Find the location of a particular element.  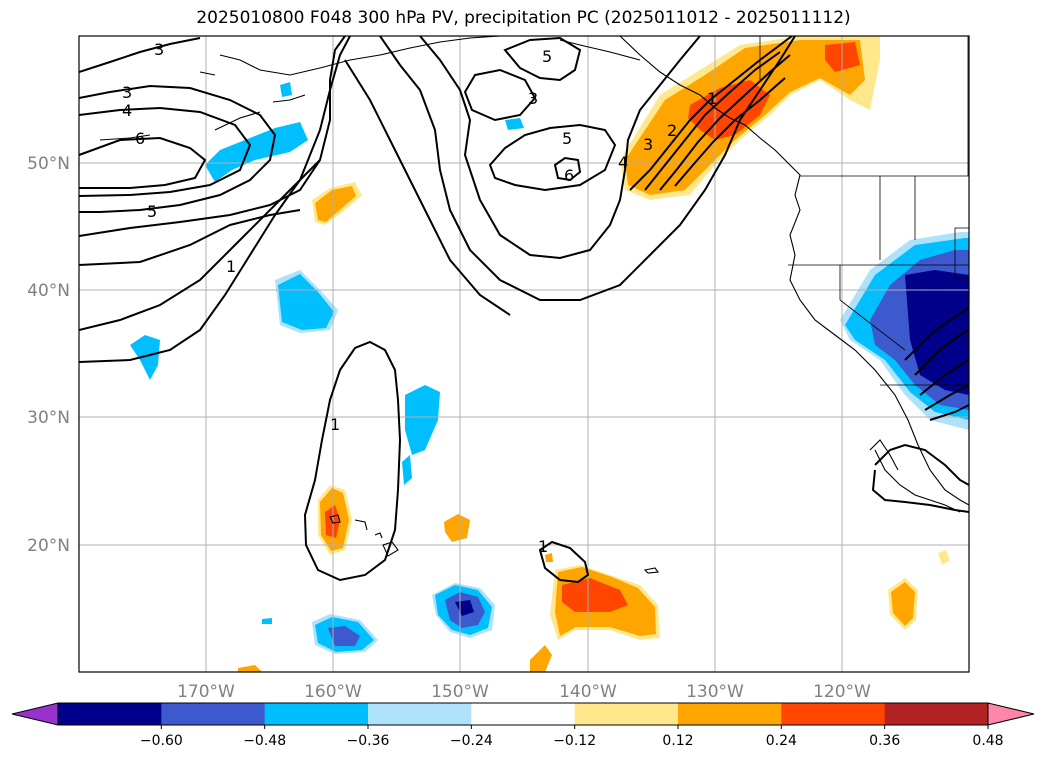

lon-label-160w: 160°W is located at coordinates (333, 692).